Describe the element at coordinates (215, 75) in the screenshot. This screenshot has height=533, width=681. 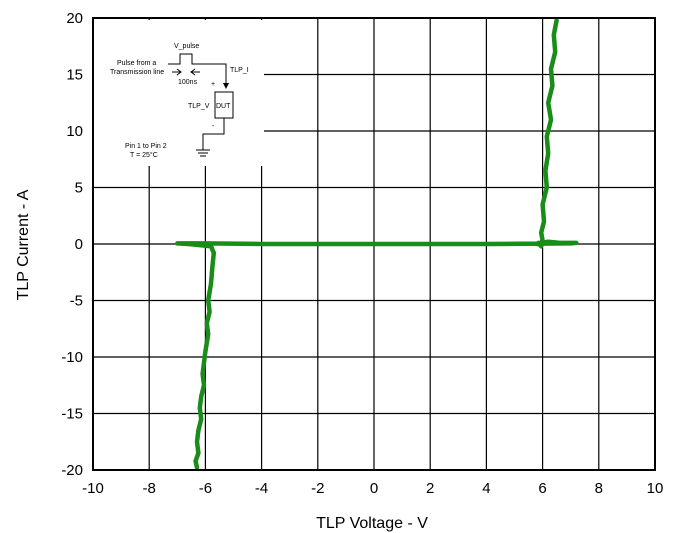
I see `circuit-wire-top` at that location.